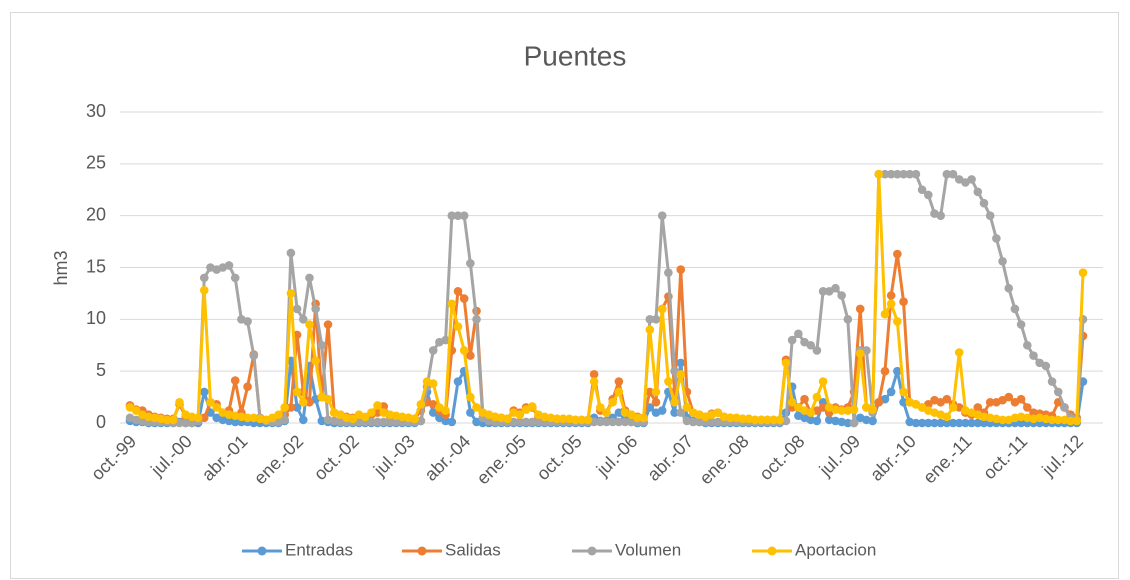 The image size is (1130, 580). What do you see at coordinates (96, 214) in the screenshot?
I see `y-tick-label: 20` at bounding box center [96, 214].